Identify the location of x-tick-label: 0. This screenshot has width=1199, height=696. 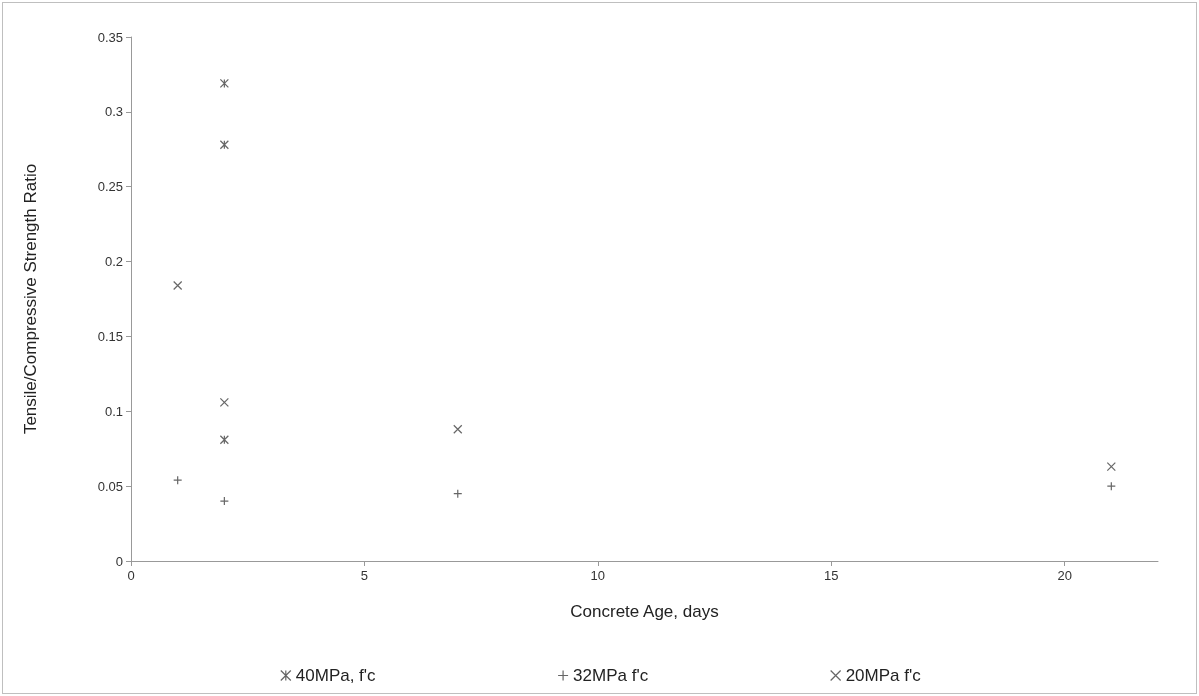
(131, 575).